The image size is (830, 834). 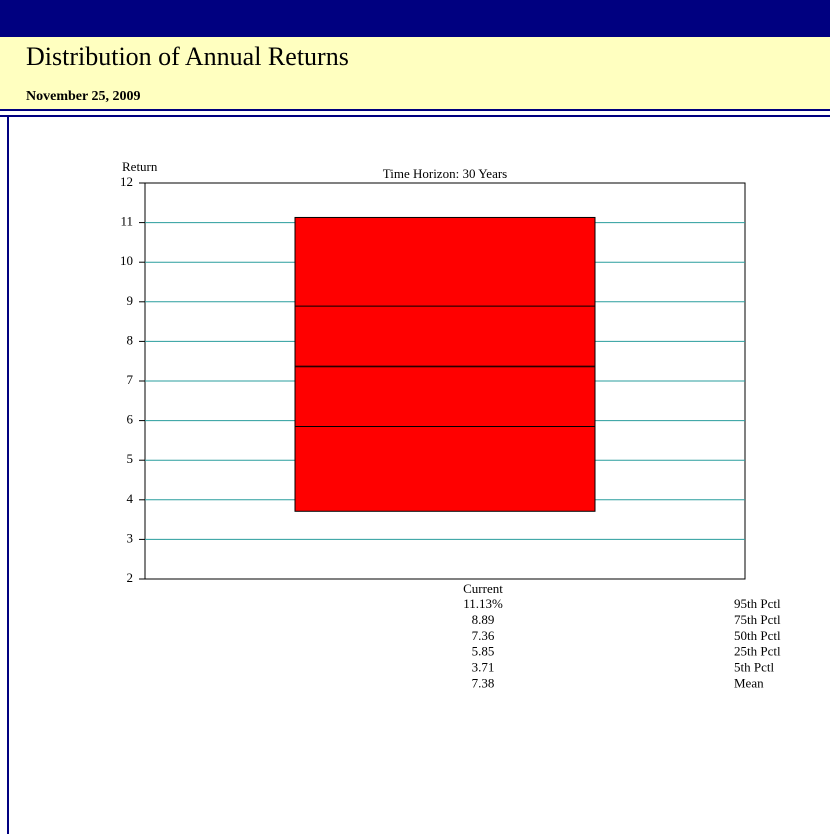 I want to click on y-tick-label: 2, so click(x=130, y=577).